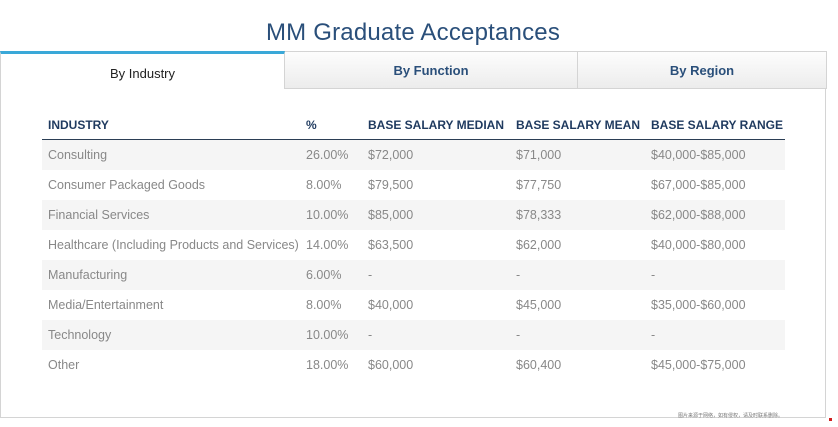 This screenshot has width=838, height=427. I want to click on cell-salary-median: $40,000, so click(391, 305).